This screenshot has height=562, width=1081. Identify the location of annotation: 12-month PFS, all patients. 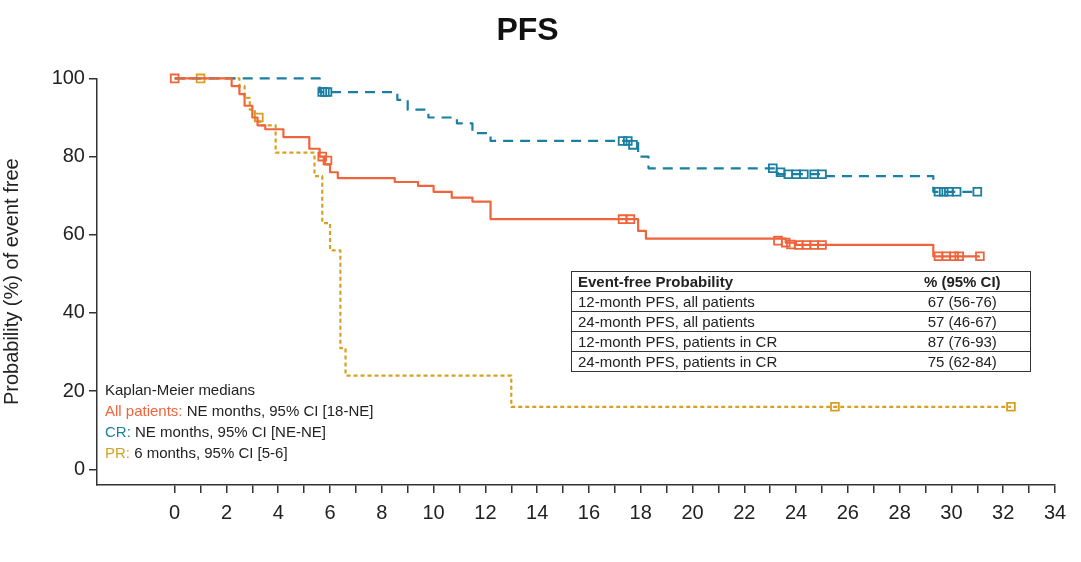
(733, 301).